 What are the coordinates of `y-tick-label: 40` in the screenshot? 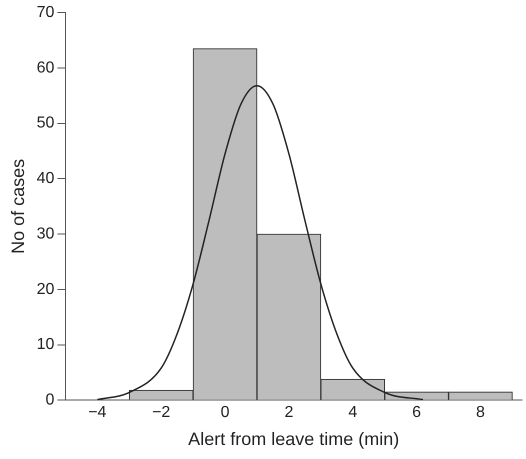 It's located at (45, 179).